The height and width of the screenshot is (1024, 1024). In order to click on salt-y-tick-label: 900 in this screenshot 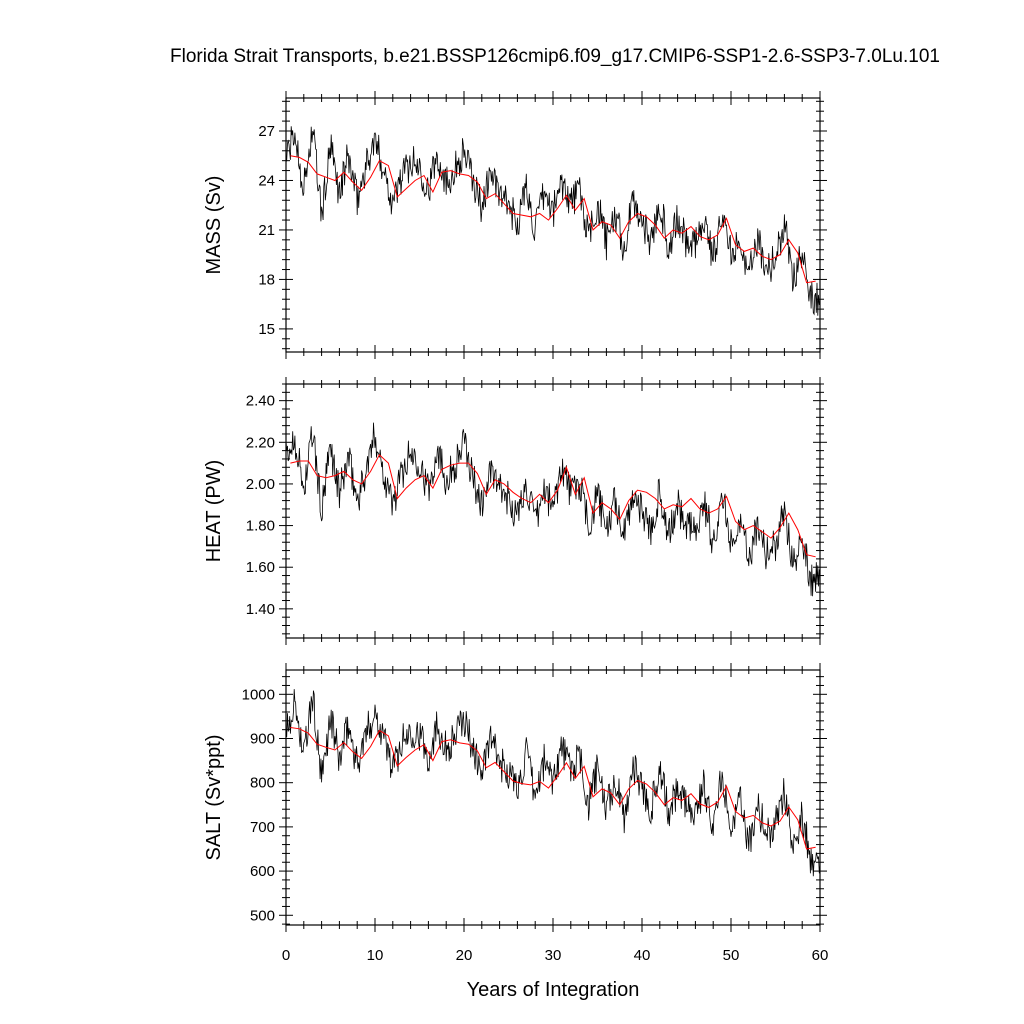, I will do `click(262, 739)`.